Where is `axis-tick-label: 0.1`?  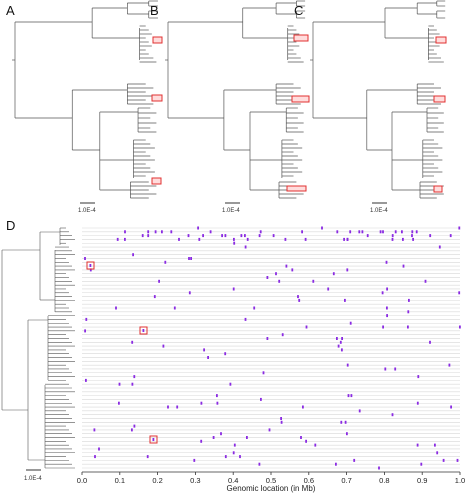
axis-tick-label: 0.1 is located at coordinates (120, 480).